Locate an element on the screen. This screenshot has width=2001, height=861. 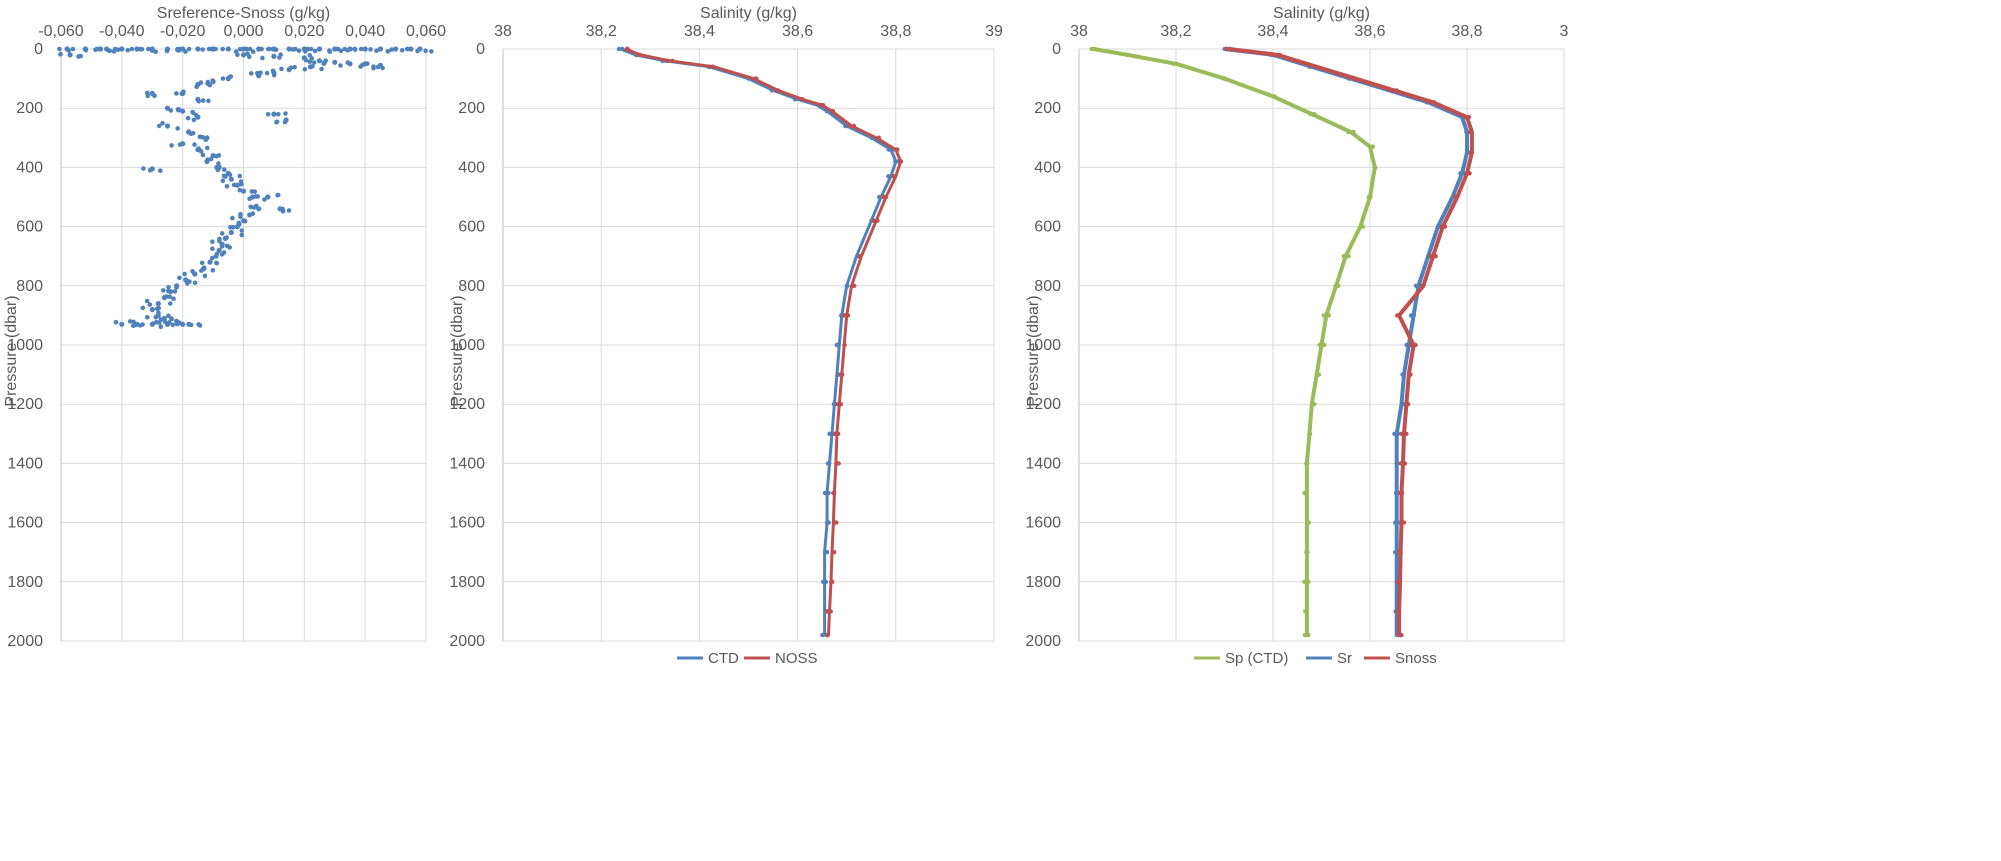
y-axis-title: Pressure (dbar) is located at coordinates (11, 350).